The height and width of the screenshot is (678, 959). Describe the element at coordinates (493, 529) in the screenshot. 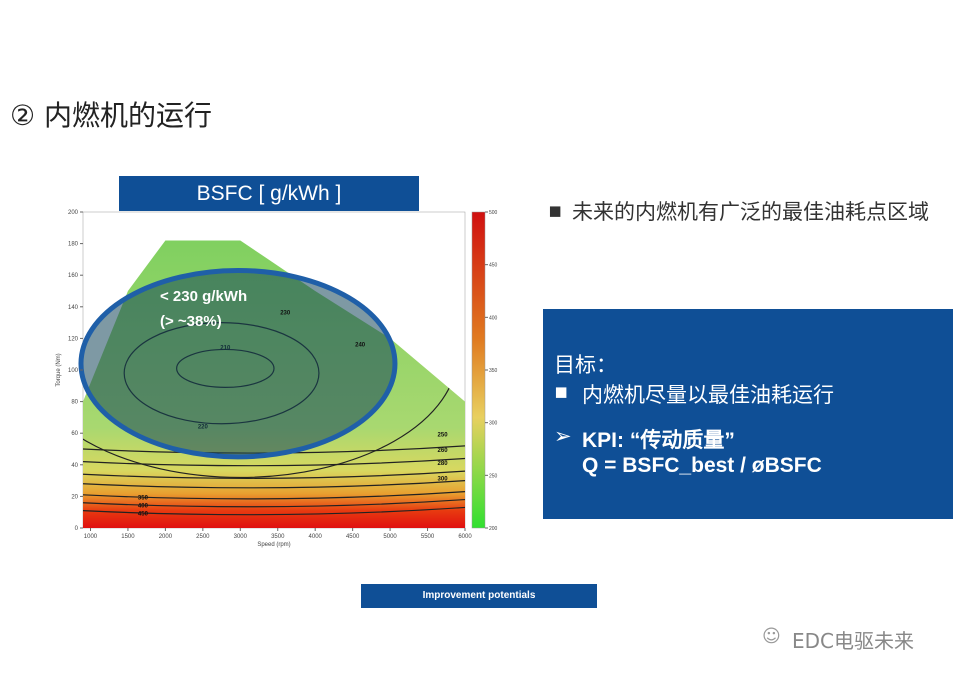

I see `colorbar-tick-label: 200` at that location.